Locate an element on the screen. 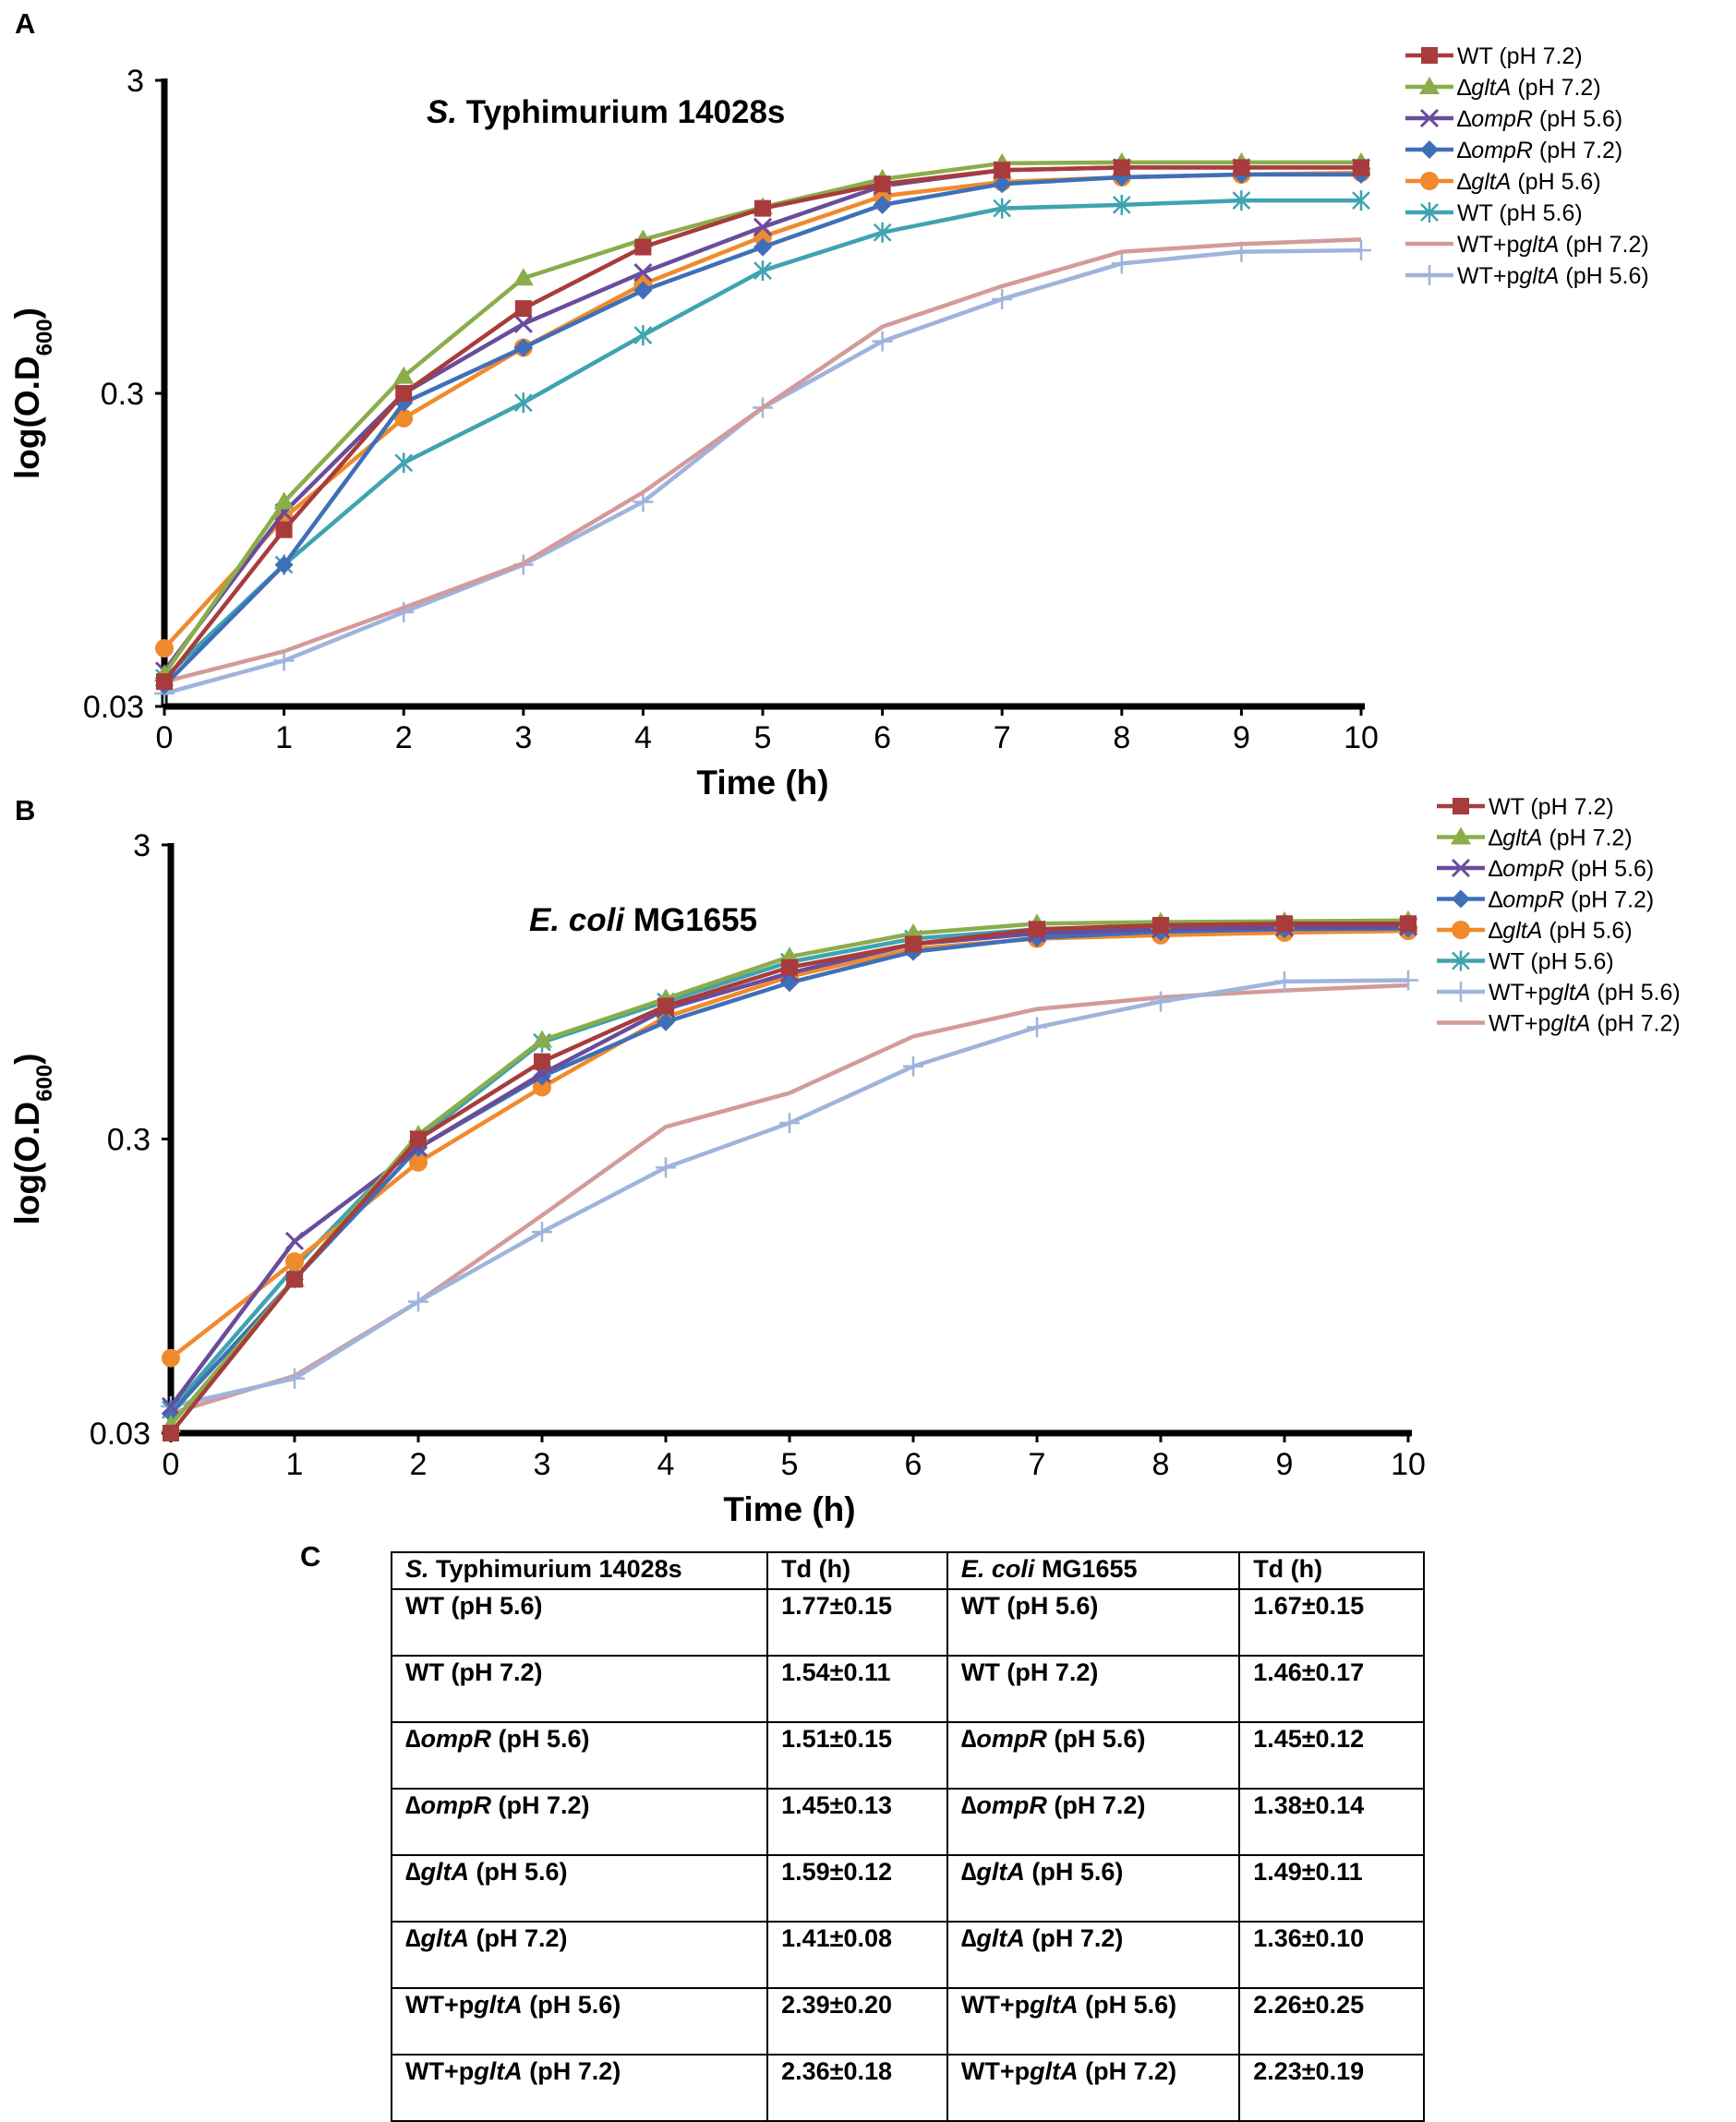 The image size is (1736, 2122). header-rest: Typhimurium 14028s is located at coordinates (559, 1569).